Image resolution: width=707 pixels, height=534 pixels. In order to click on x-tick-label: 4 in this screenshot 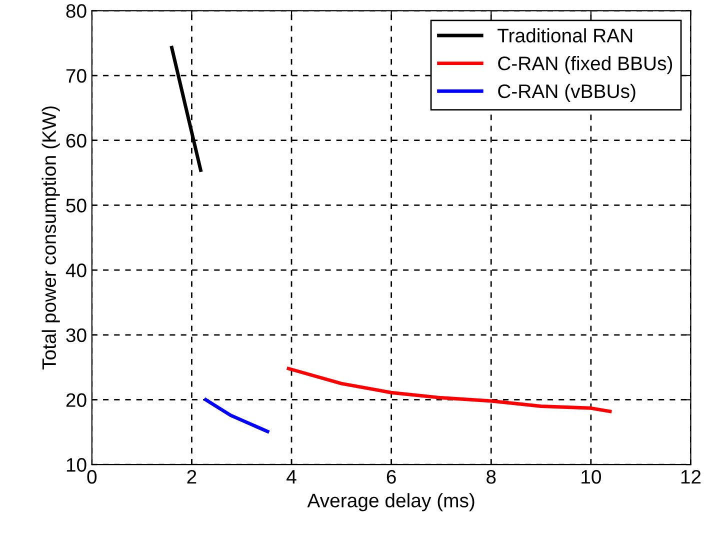, I will do `click(291, 477)`.